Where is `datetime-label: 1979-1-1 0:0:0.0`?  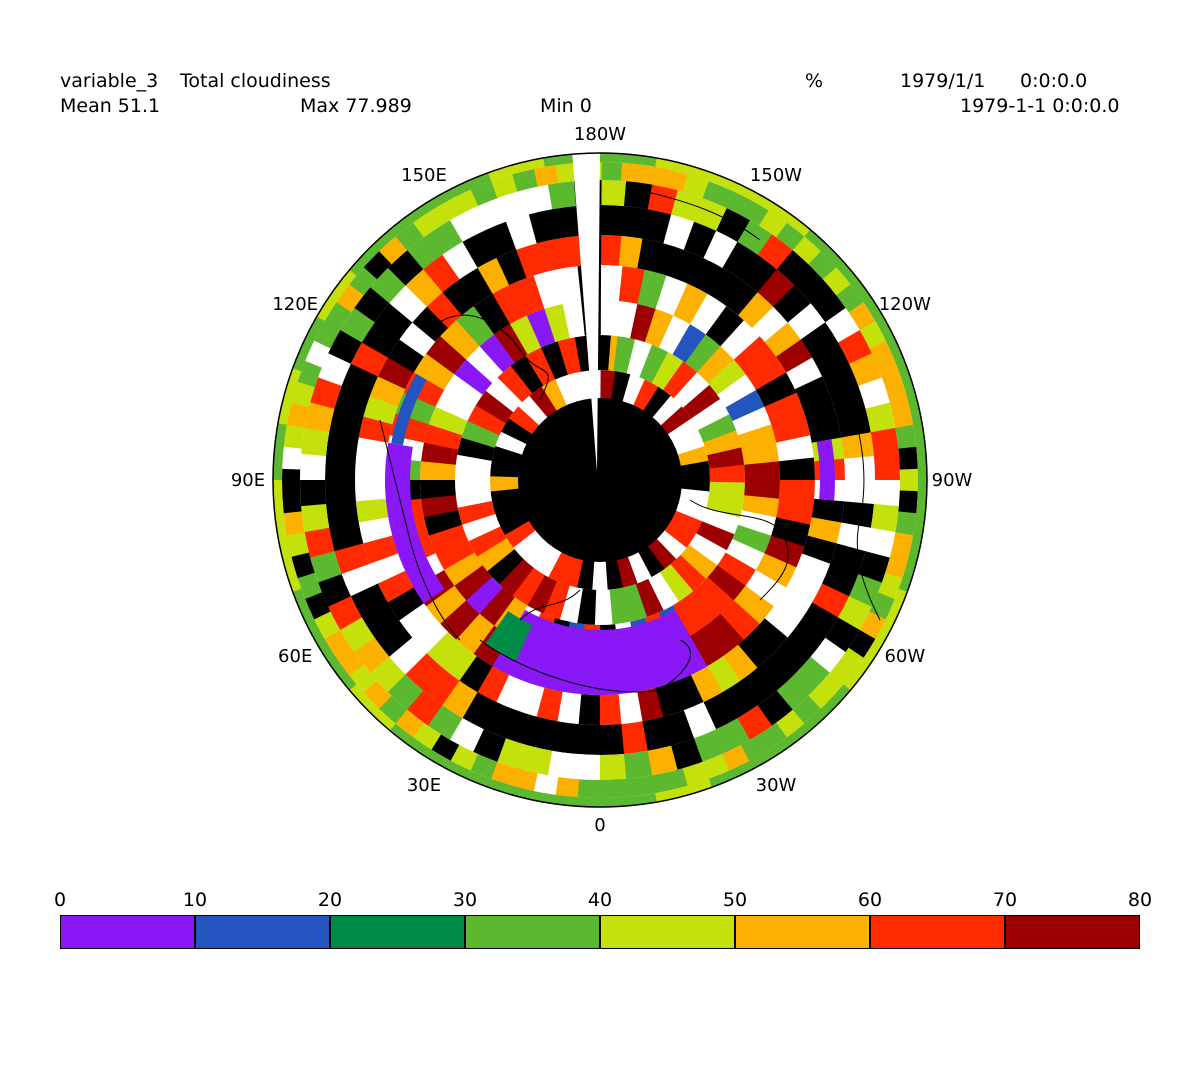
datetime-label: 1979-1-1 0:0:0.0 is located at coordinates (1040, 106).